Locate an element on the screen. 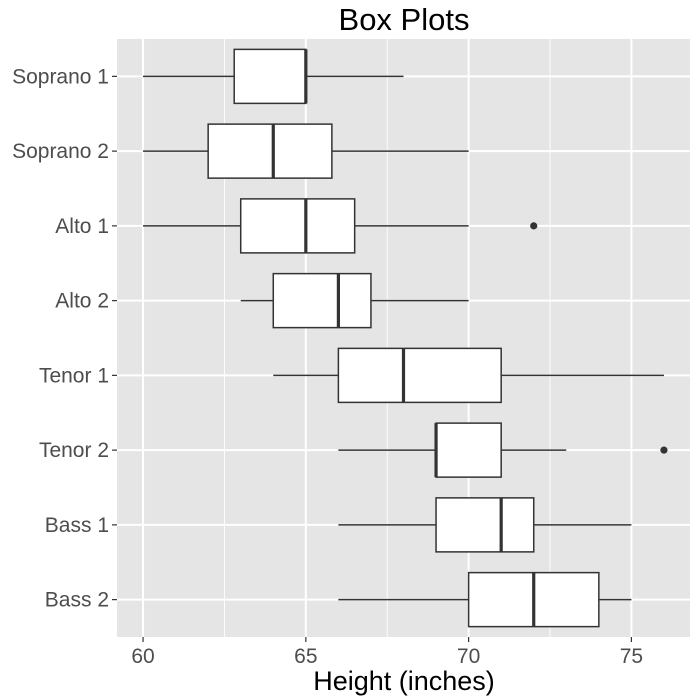 The image size is (699, 699). y-tick-label: Bass 2 is located at coordinates (77, 600).